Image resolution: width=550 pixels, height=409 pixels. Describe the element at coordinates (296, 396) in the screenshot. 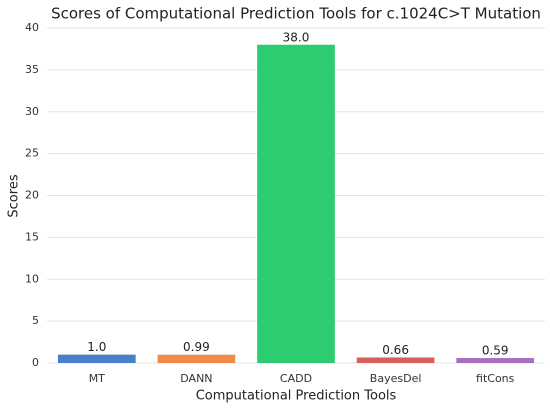

I see `x-axis-label: Computational Prediction Tools` at that location.